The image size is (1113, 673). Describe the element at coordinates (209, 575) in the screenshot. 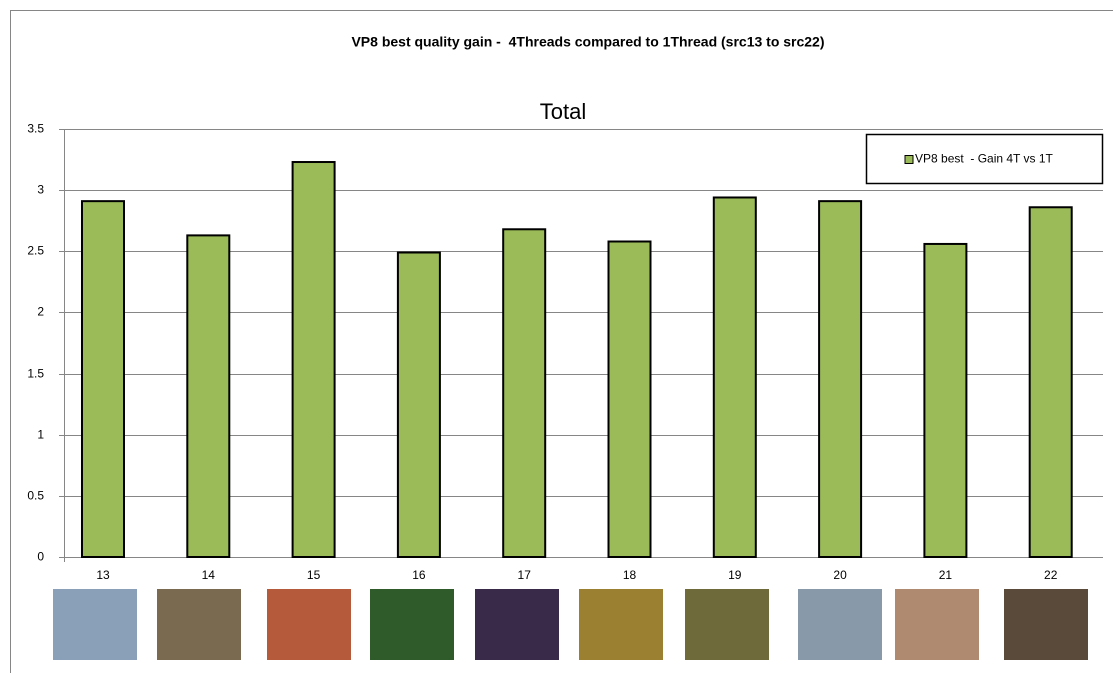

I see `x-tick-label: 14` at that location.